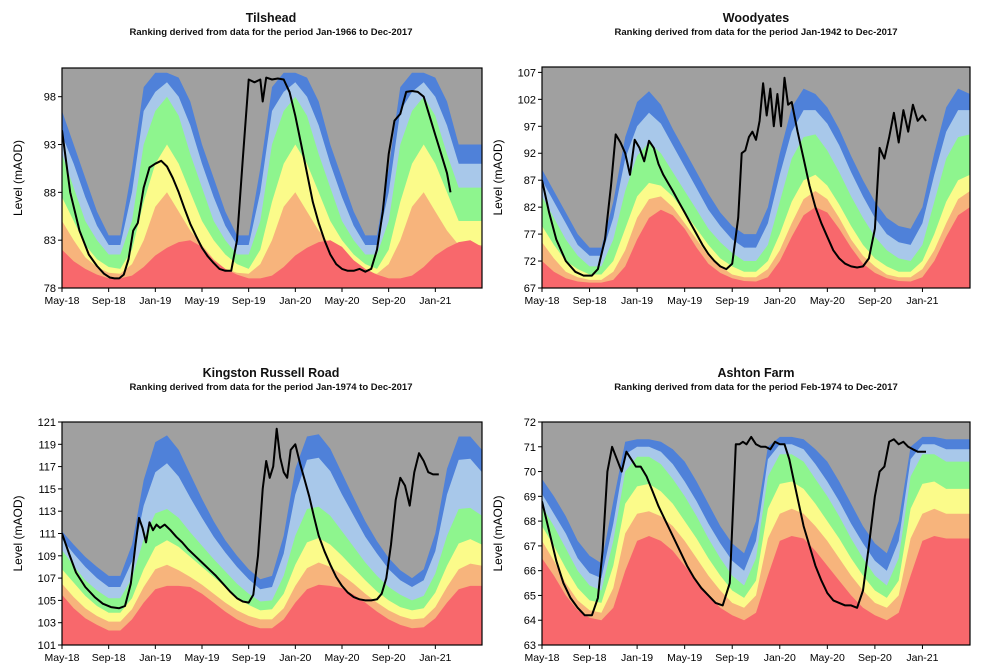 This screenshot has width=984, height=665. I want to click on y-tick-label: 82, so click(530, 208).